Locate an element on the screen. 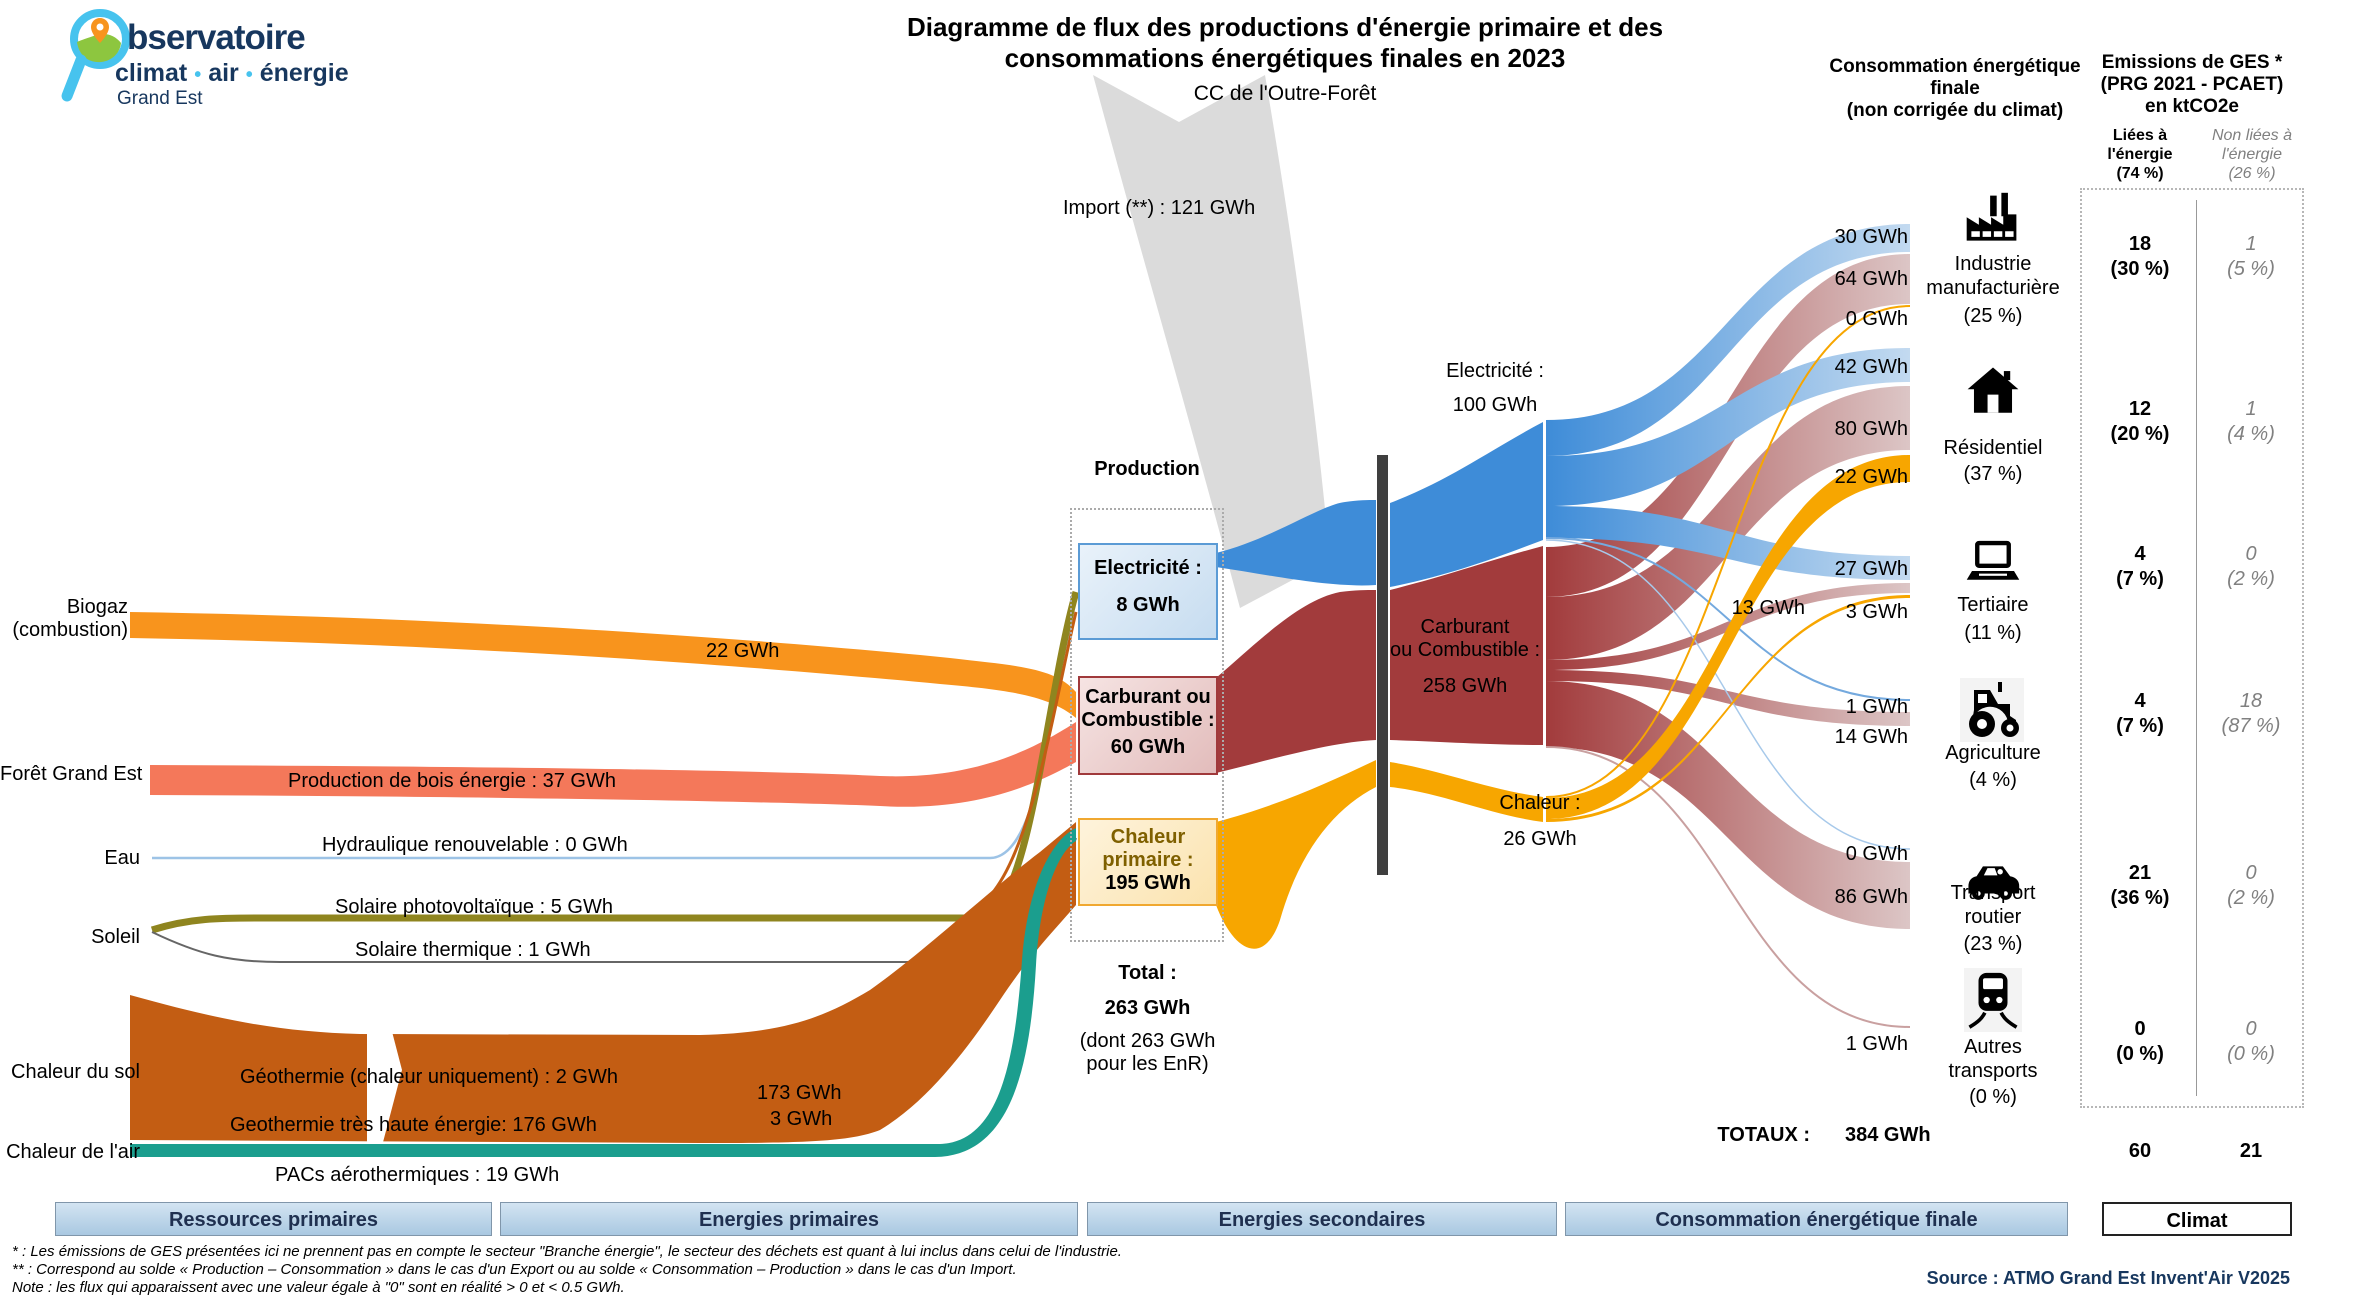 The image size is (2370, 1299). ges-autres-e-val: 0 is located at coordinates (2140, 1029).